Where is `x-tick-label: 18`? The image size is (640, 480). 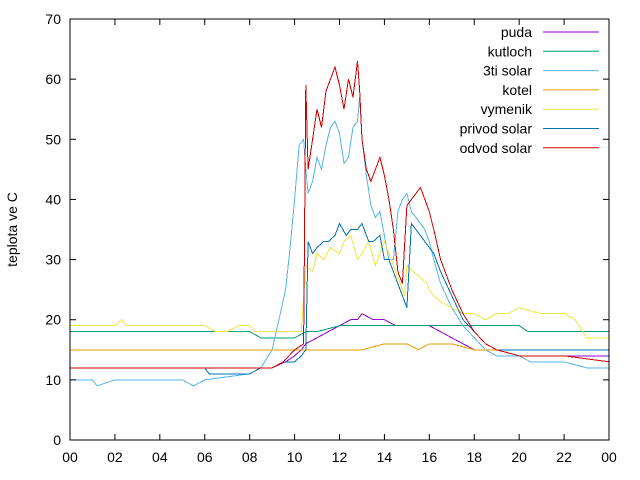 x-tick-label: 18 is located at coordinates (474, 457).